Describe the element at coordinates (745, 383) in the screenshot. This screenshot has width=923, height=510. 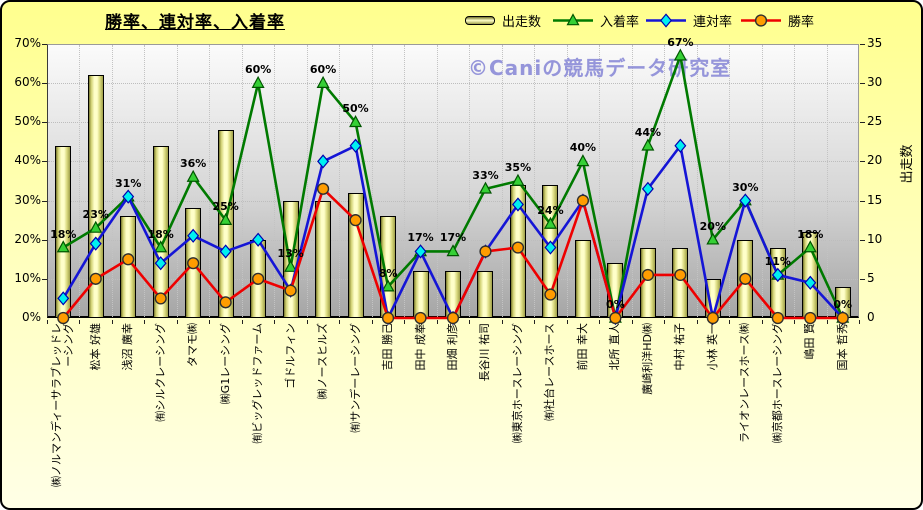
I see `x-category-label: ライオンレースホース㈱` at that location.